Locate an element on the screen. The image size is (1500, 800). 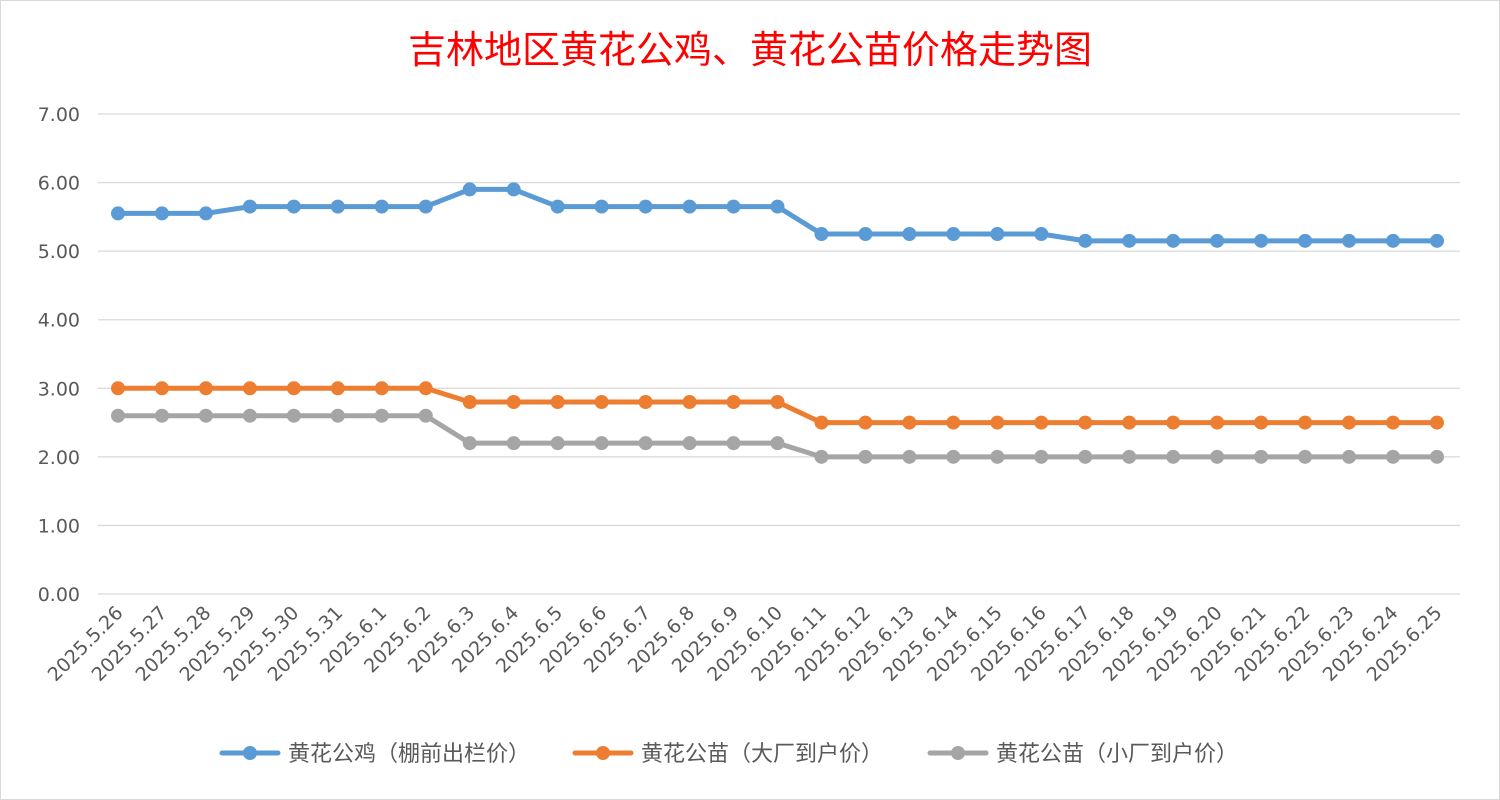
chart-title: 吉林地区黄花公鸡、黄花公苗价格走势图 is located at coordinates (750, 50).